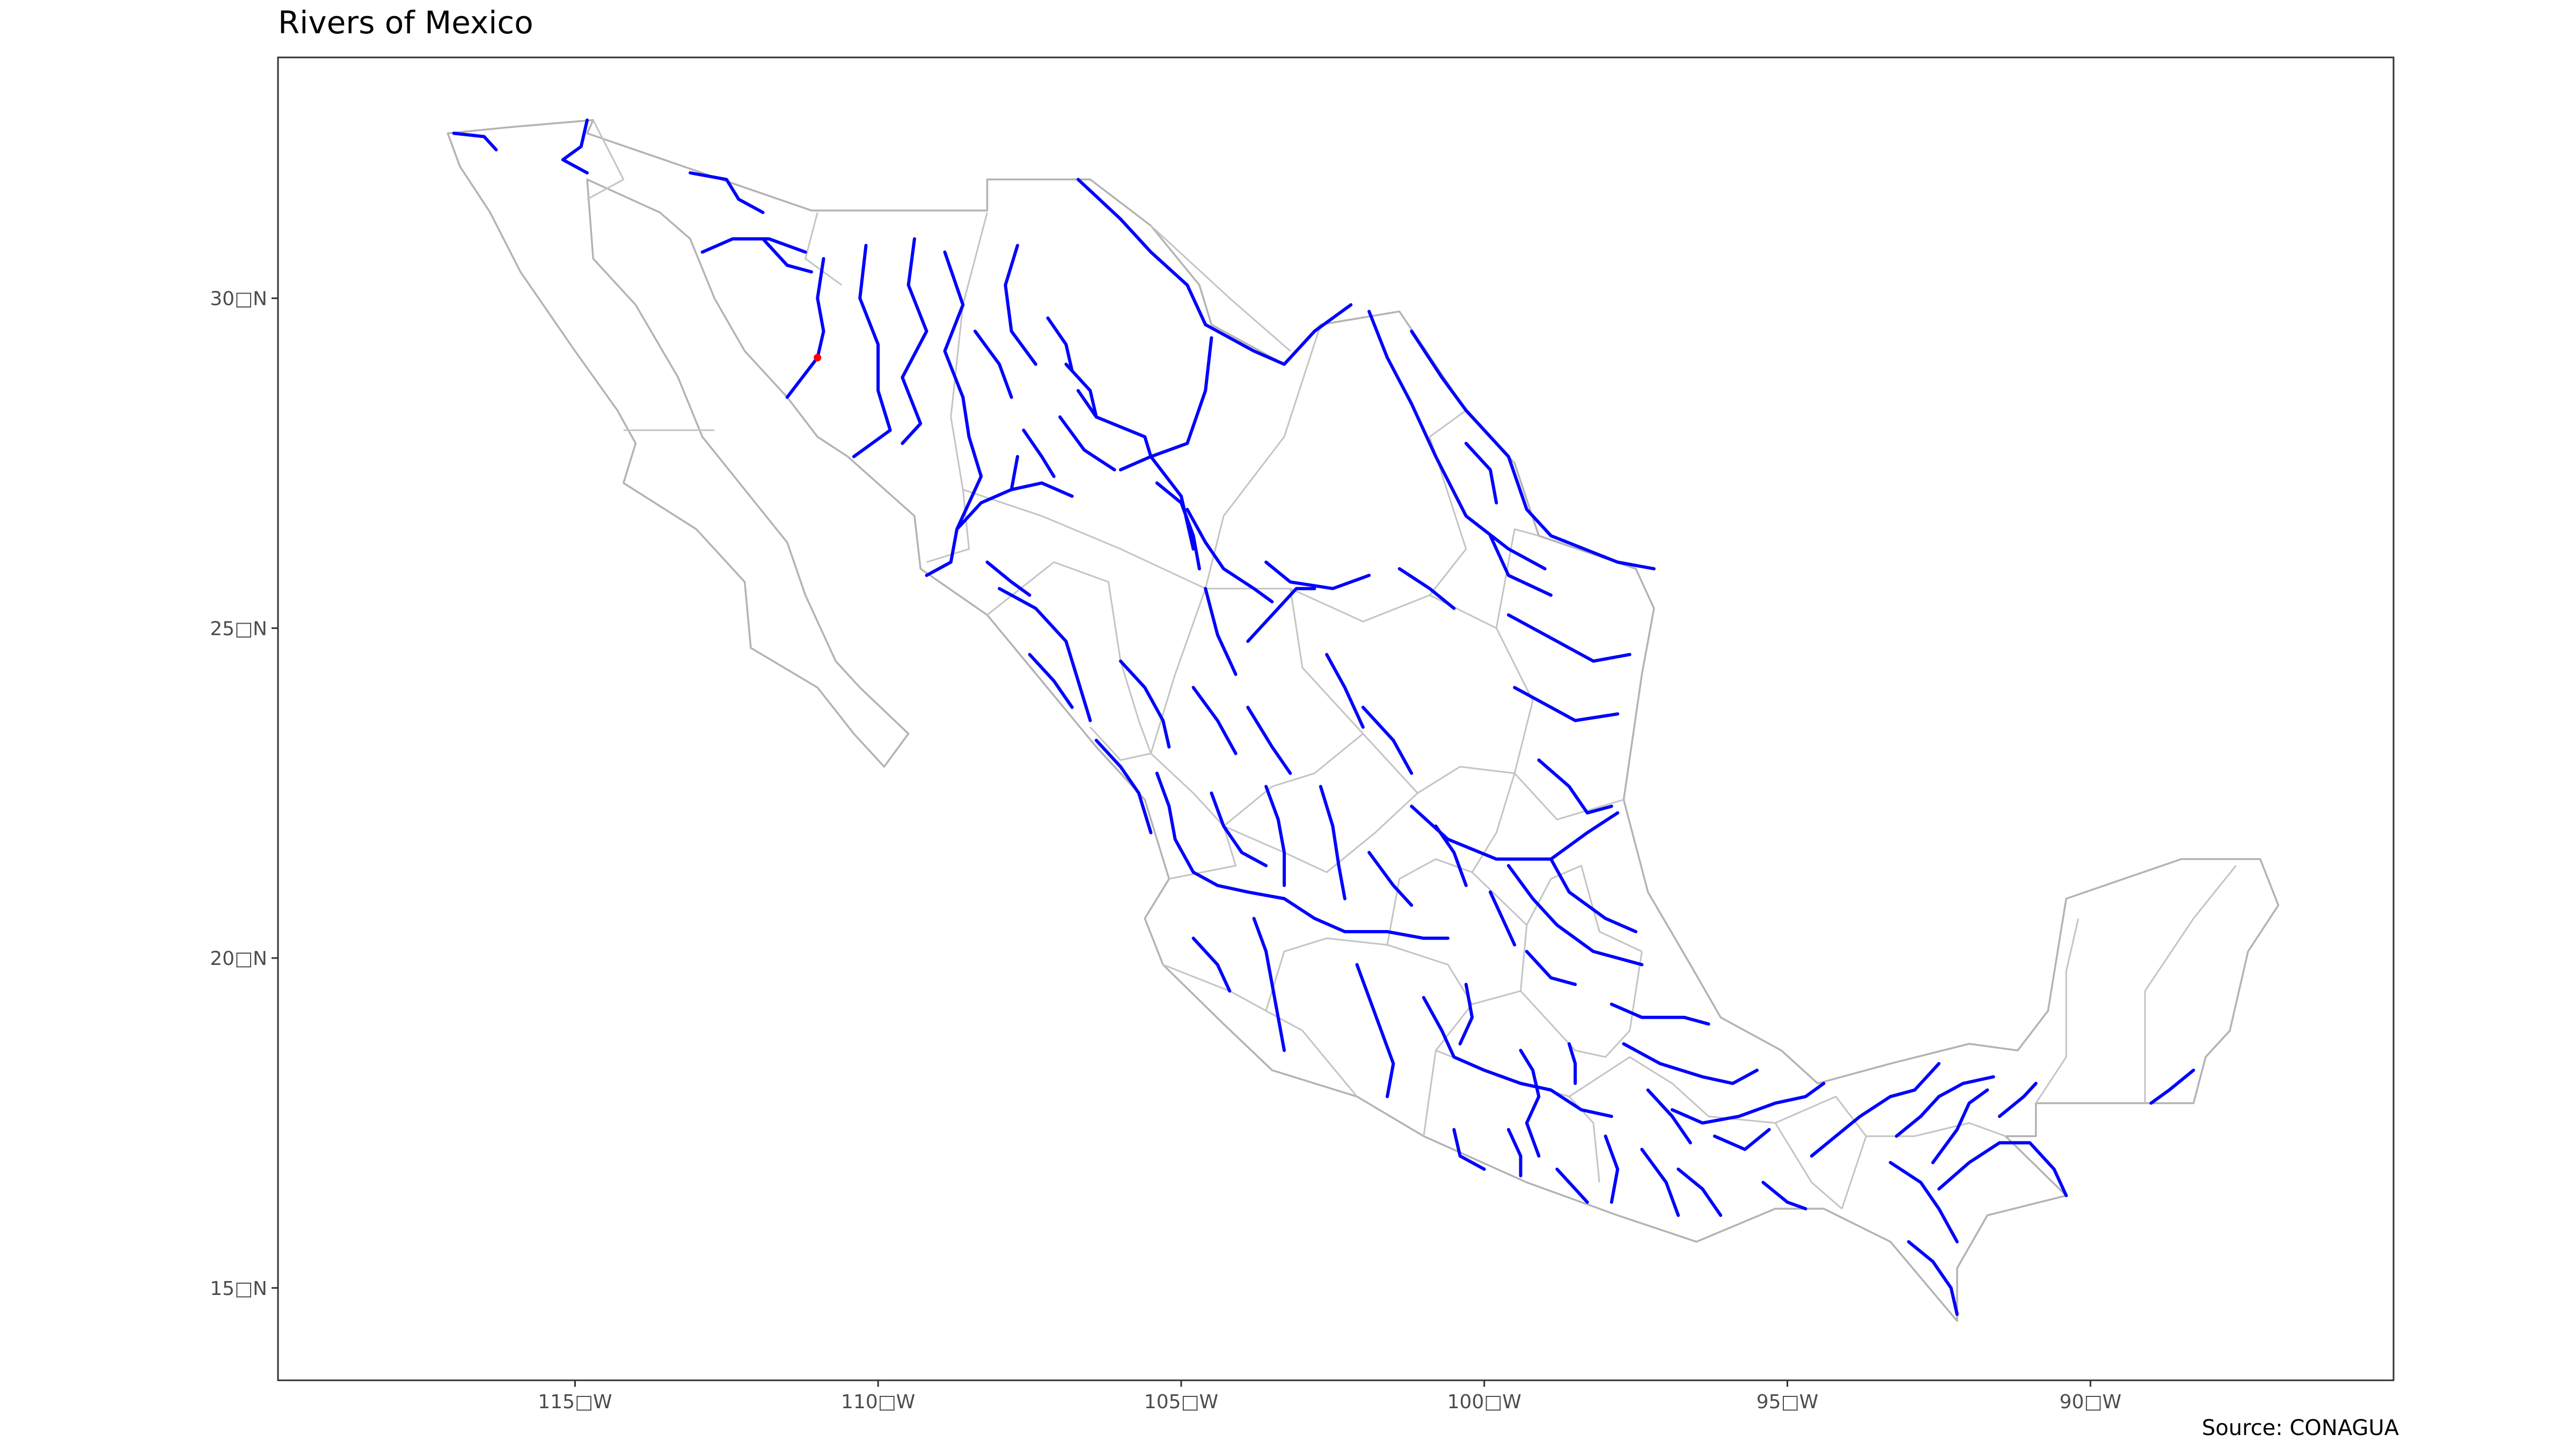 The image size is (2576, 1449). What do you see at coordinates (878, 1402) in the screenshot?
I see `x-tick-label-1: 110□W` at bounding box center [878, 1402].